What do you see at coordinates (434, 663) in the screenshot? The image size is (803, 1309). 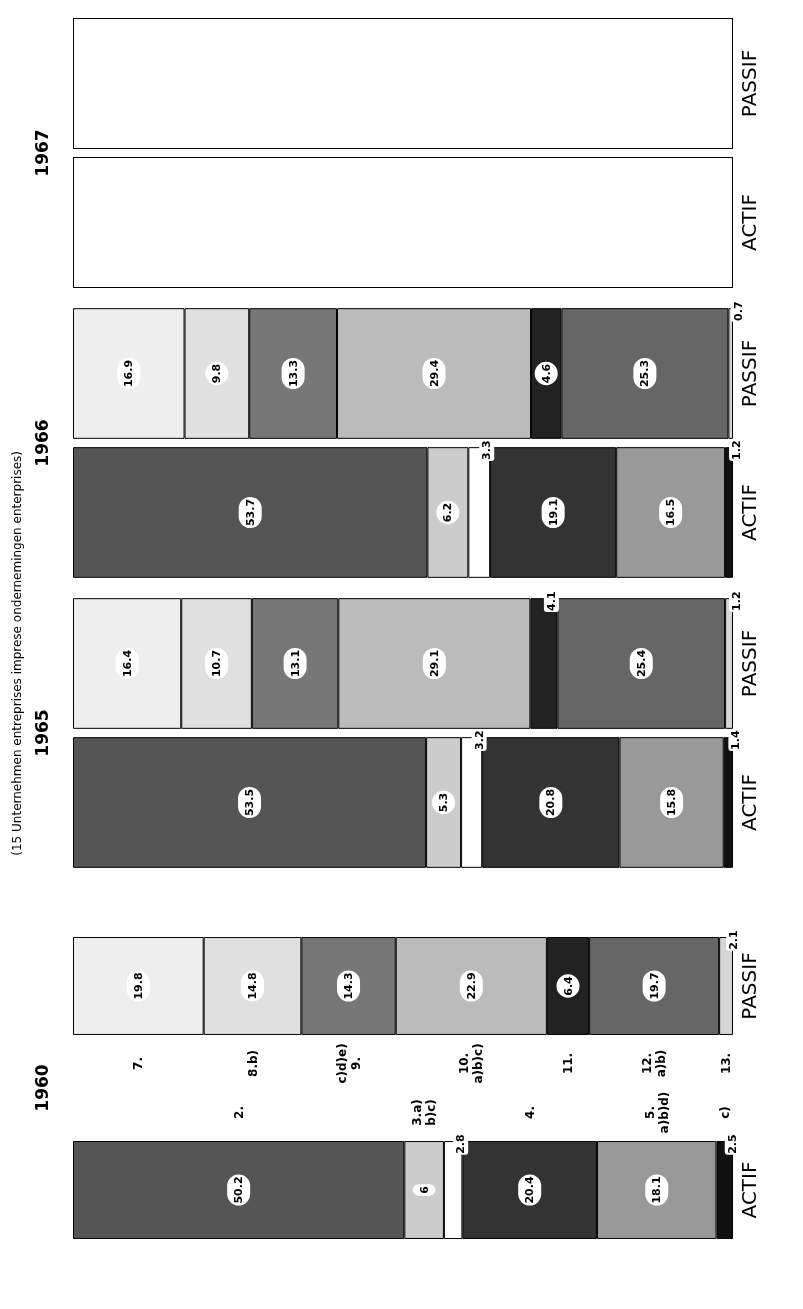 I see `data-label: 29.1` at bounding box center [434, 663].